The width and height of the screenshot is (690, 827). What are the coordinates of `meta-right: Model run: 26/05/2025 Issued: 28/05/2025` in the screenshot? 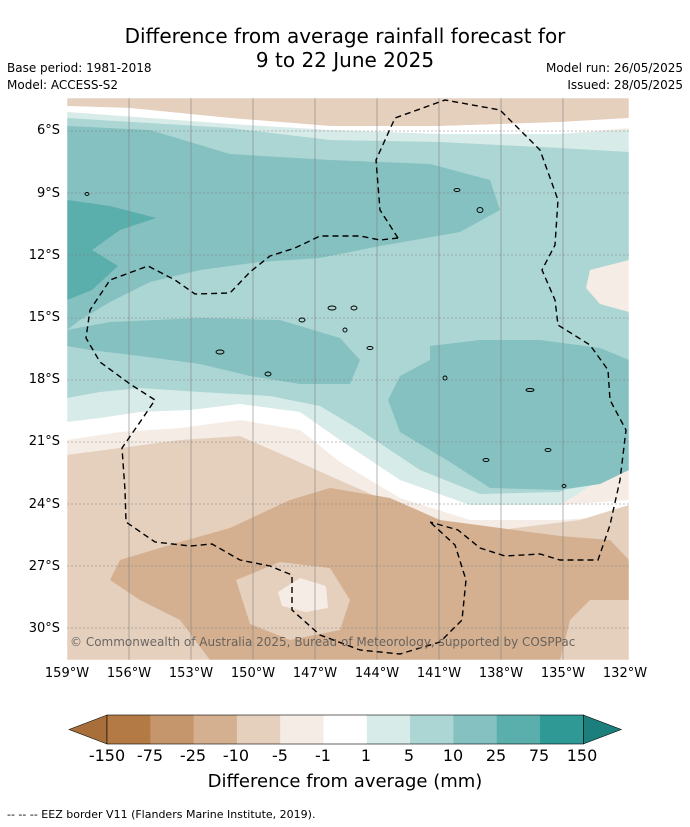 It's located at (614, 77).